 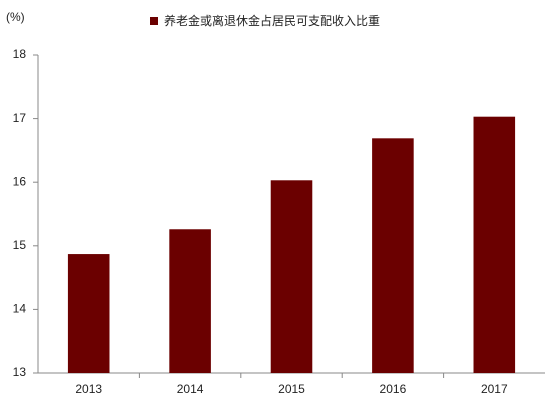 What do you see at coordinates (272, 20) in the screenshot?
I see `legend-label: 养老金或离退休金占居民可支配收入比重` at bounding box center [272, 20].